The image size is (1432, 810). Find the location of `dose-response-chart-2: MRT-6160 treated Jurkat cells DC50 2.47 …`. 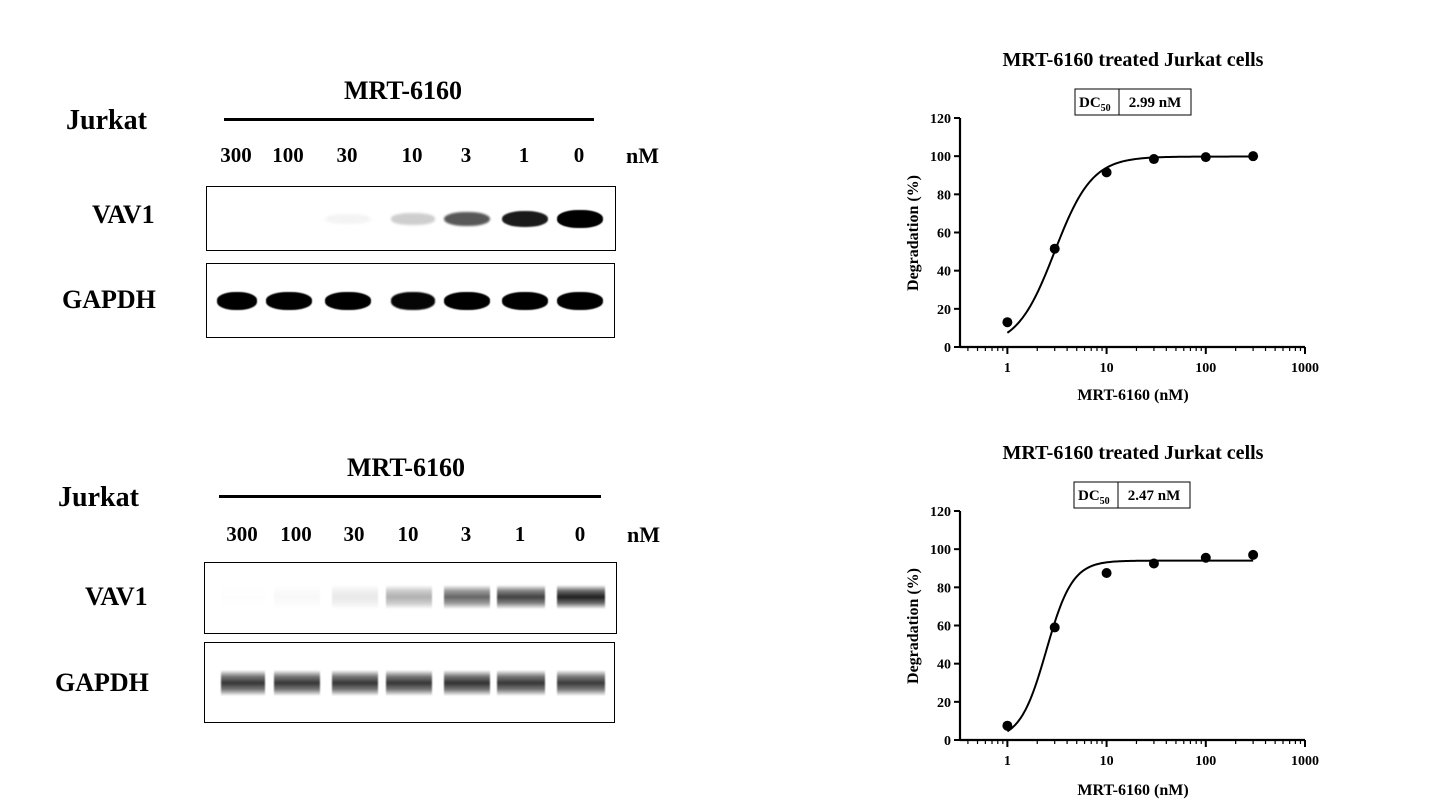

dose-response-chart-2: MRT-6160 treated Jurkat cells DC50 2.47 … is located at coordinates (1112, 620).